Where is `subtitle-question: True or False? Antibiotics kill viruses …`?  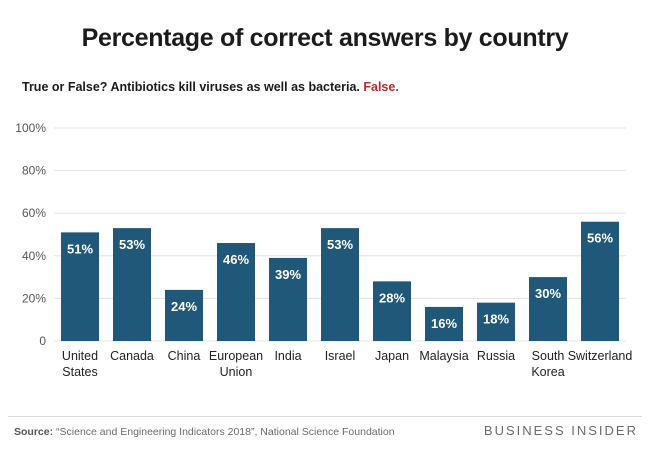 subtitle-question: True or False? Antibiotics kill viruses … is located at coordinates (191, 87).